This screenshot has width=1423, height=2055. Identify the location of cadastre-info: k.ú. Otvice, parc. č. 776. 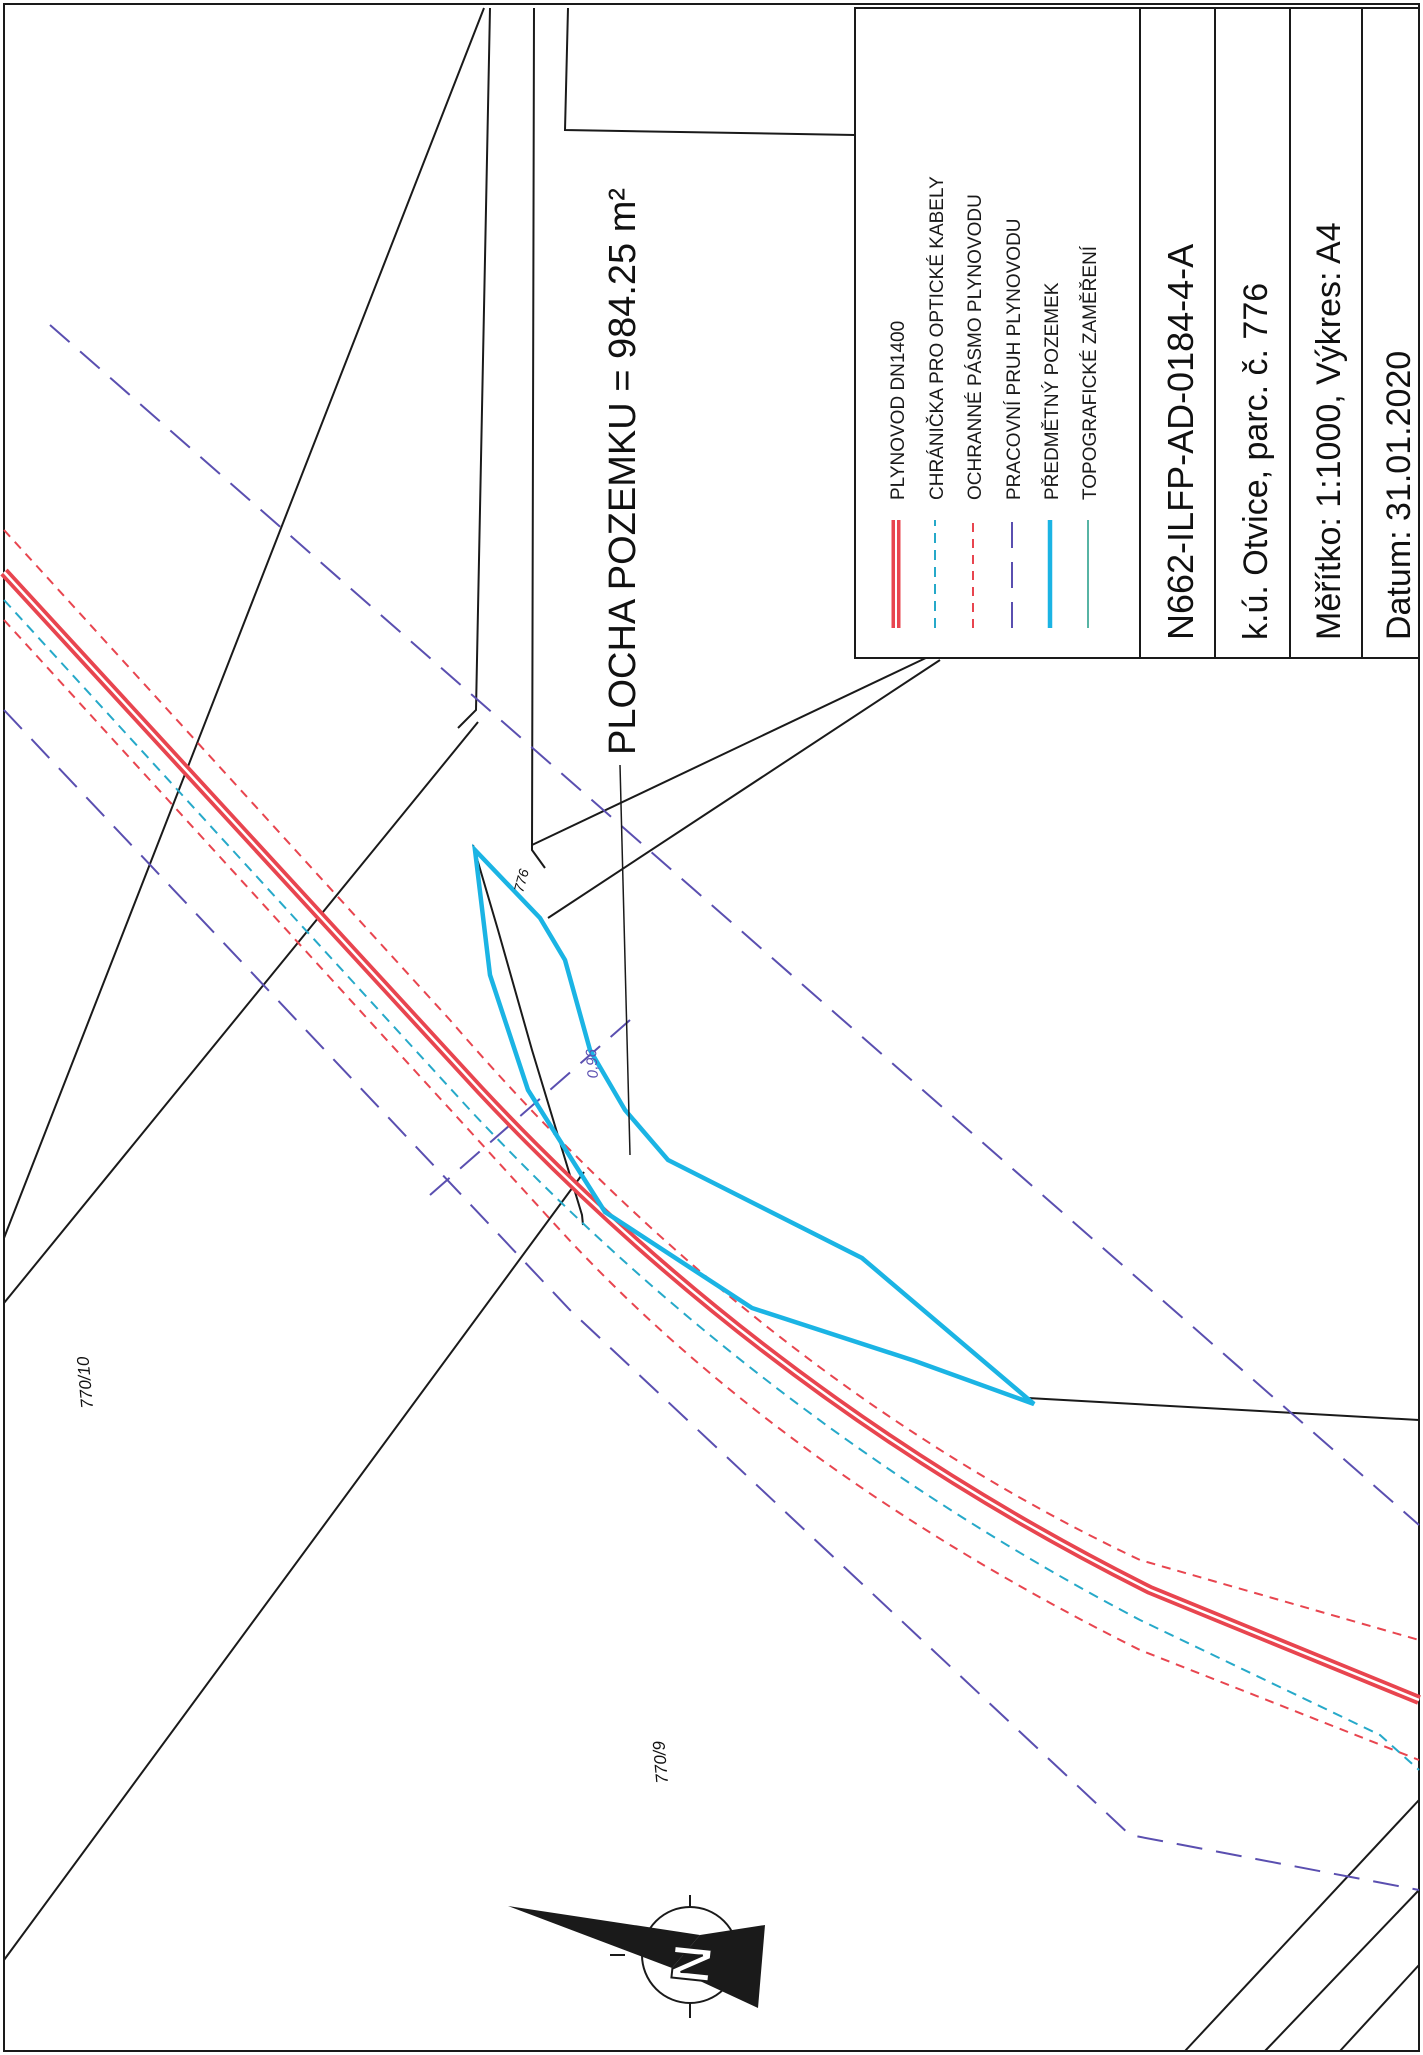
(1256, 461).